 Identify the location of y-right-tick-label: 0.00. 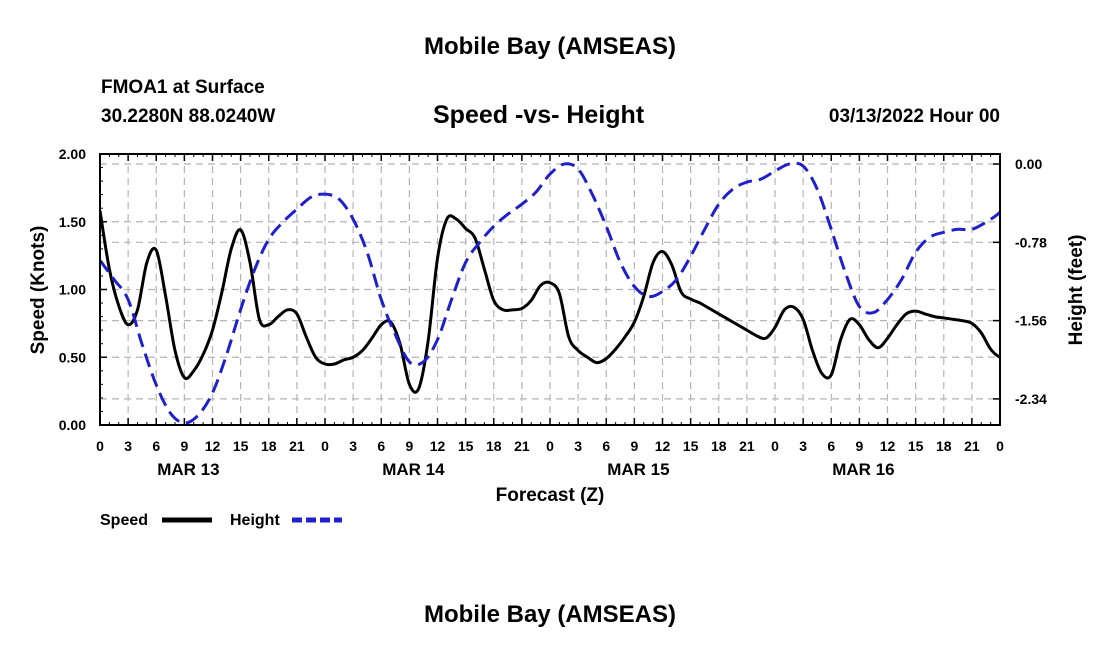
(1028, 164).